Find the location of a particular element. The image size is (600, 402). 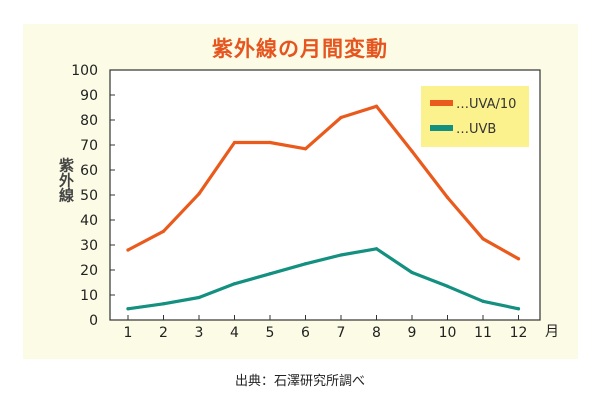

source-note: 出典：石澤研究所調べ is located at coordinates (299, 381).